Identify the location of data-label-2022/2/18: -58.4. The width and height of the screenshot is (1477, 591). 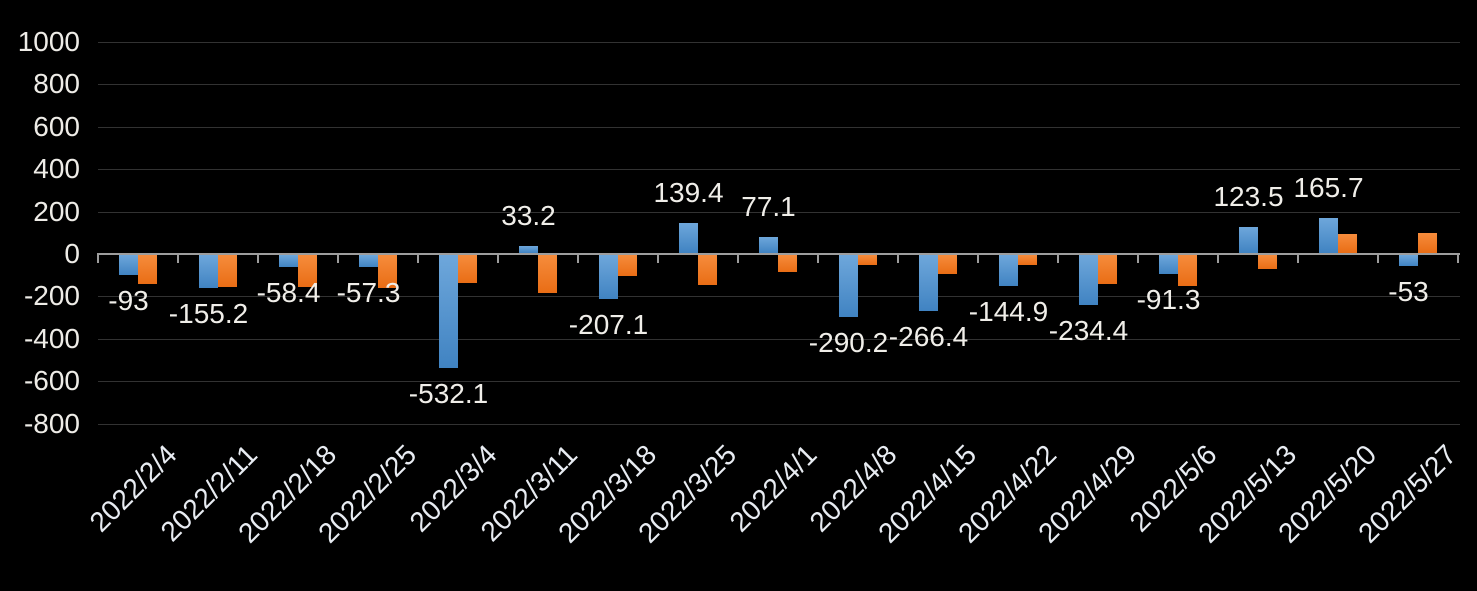
(288, 292).